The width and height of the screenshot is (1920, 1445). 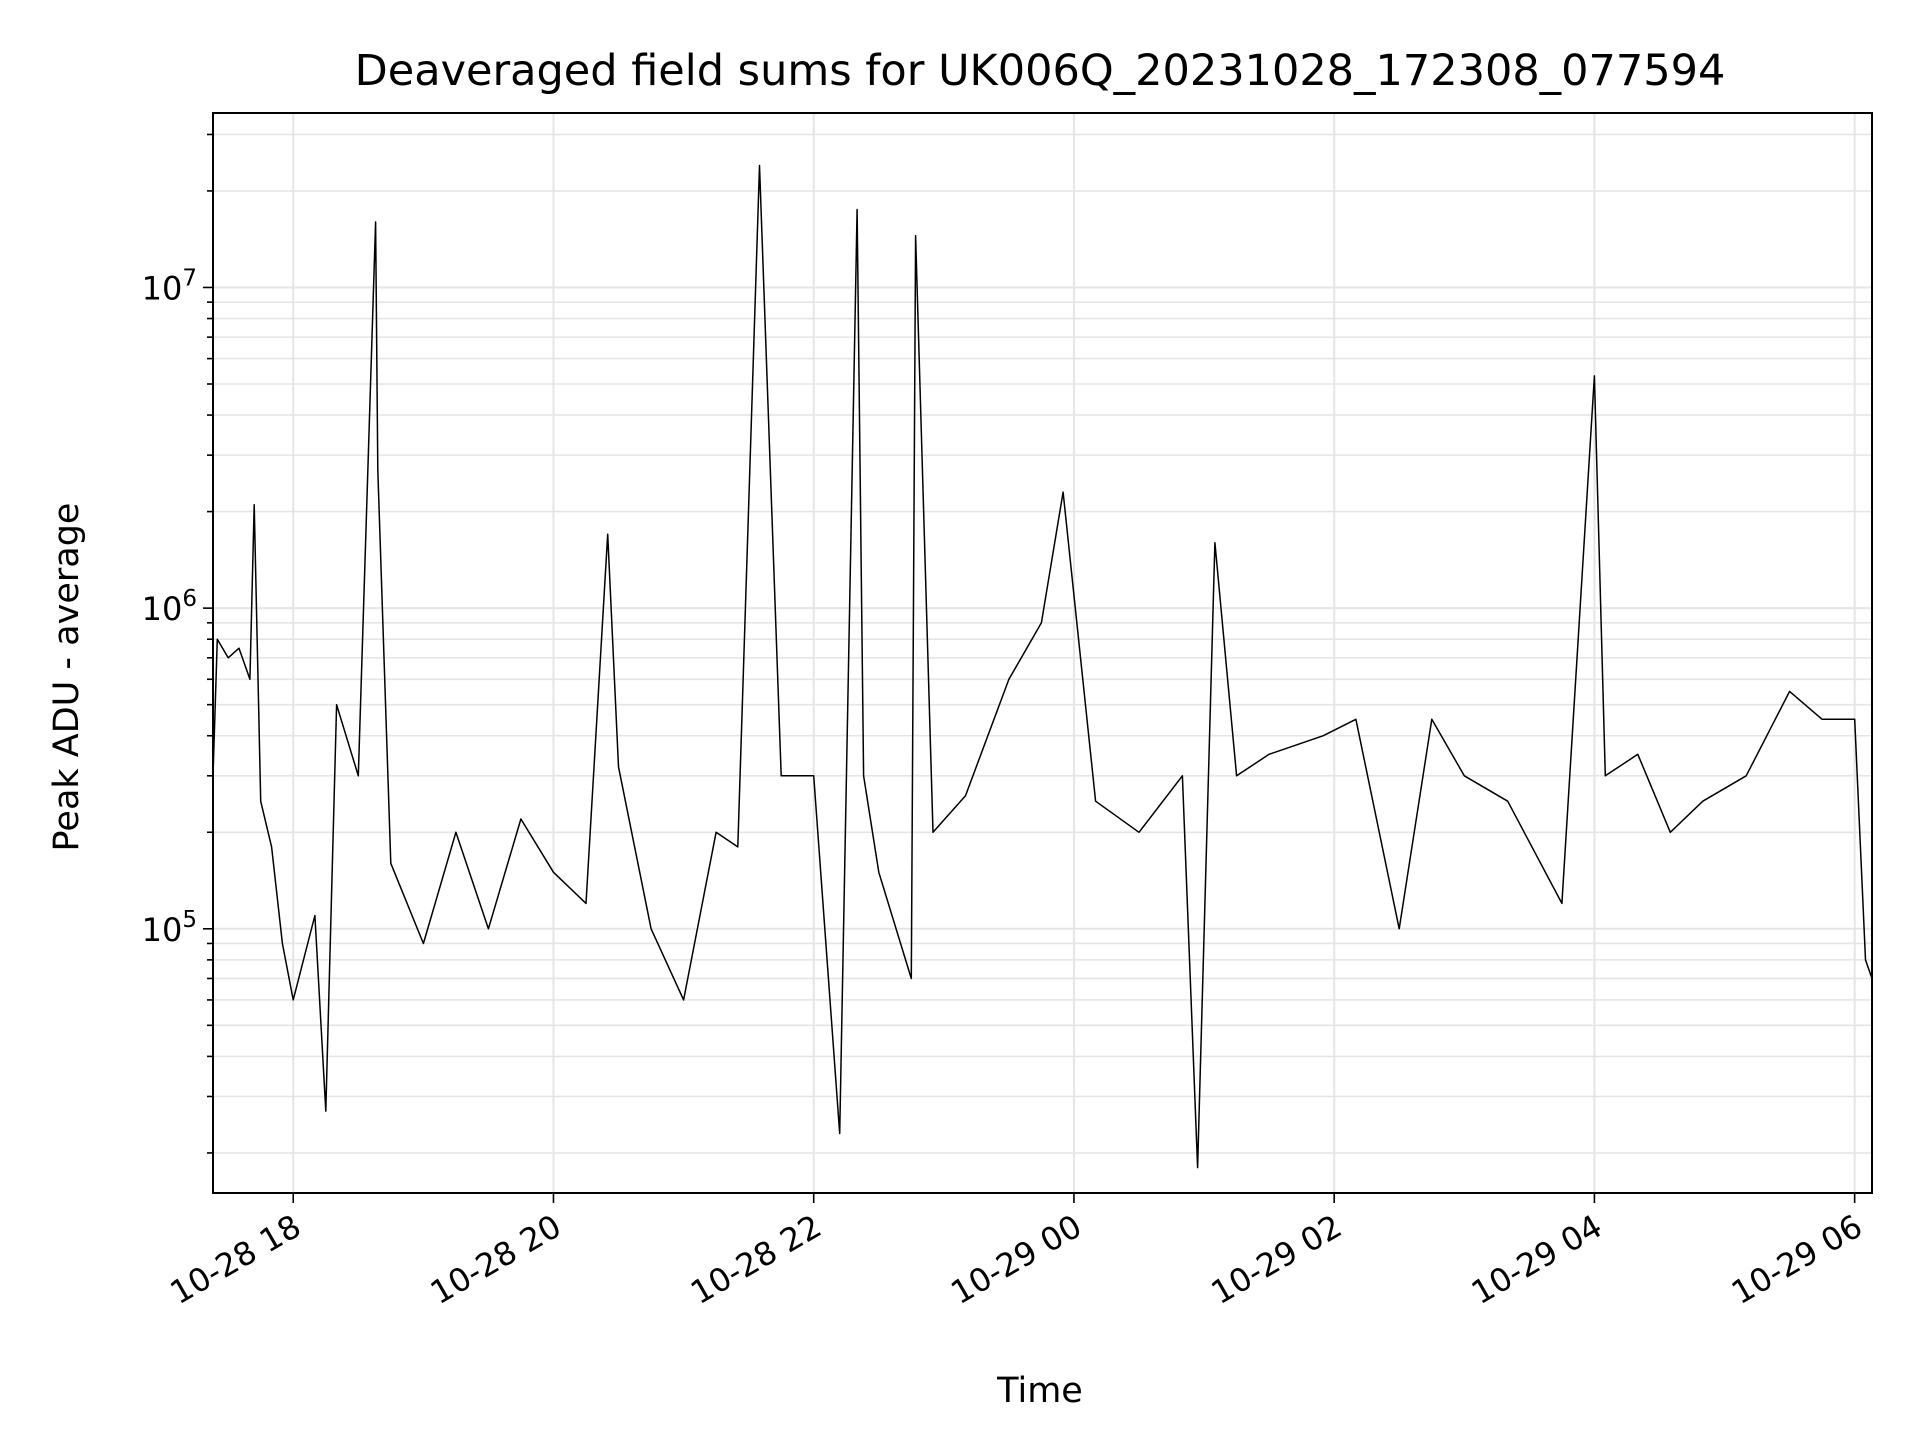 What do you see at coordinates (169, 286) in the screenshot?
I see `y-tick-label: 10⁷` at bounding box center [169, 286].